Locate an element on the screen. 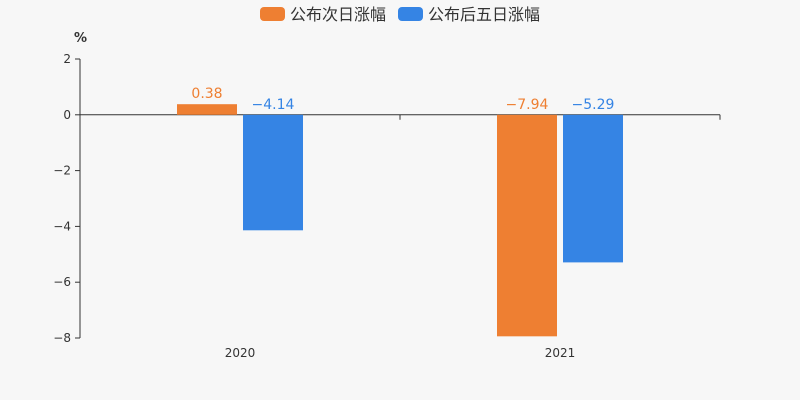  y-tick-label: 2 is located at coordinates (67, 59).